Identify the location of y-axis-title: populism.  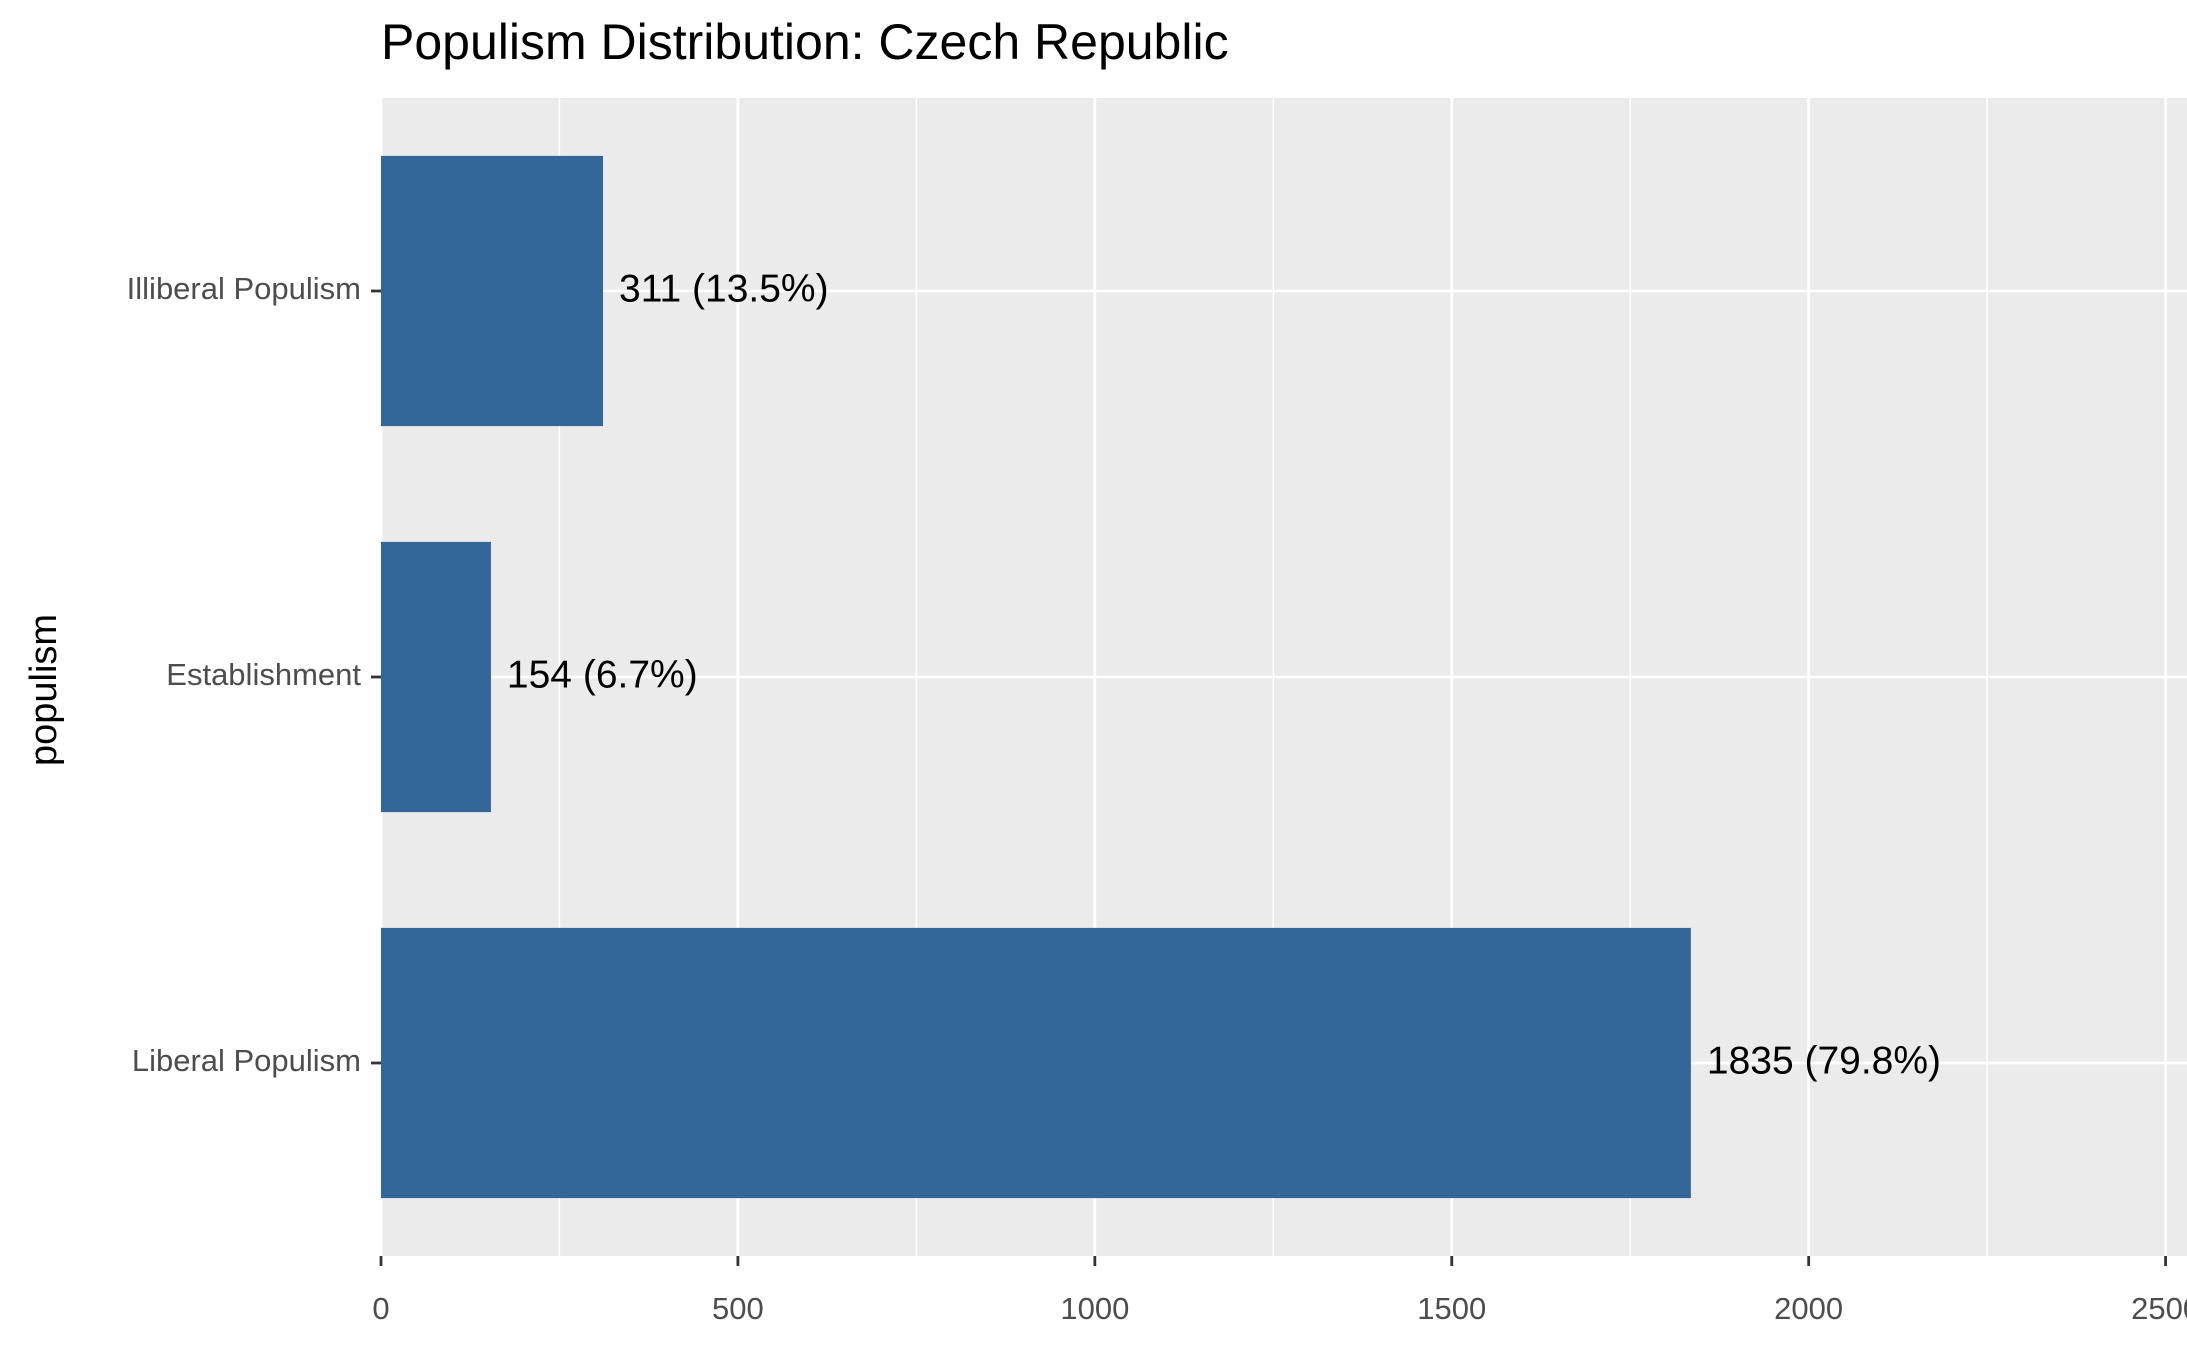
(44, 690).